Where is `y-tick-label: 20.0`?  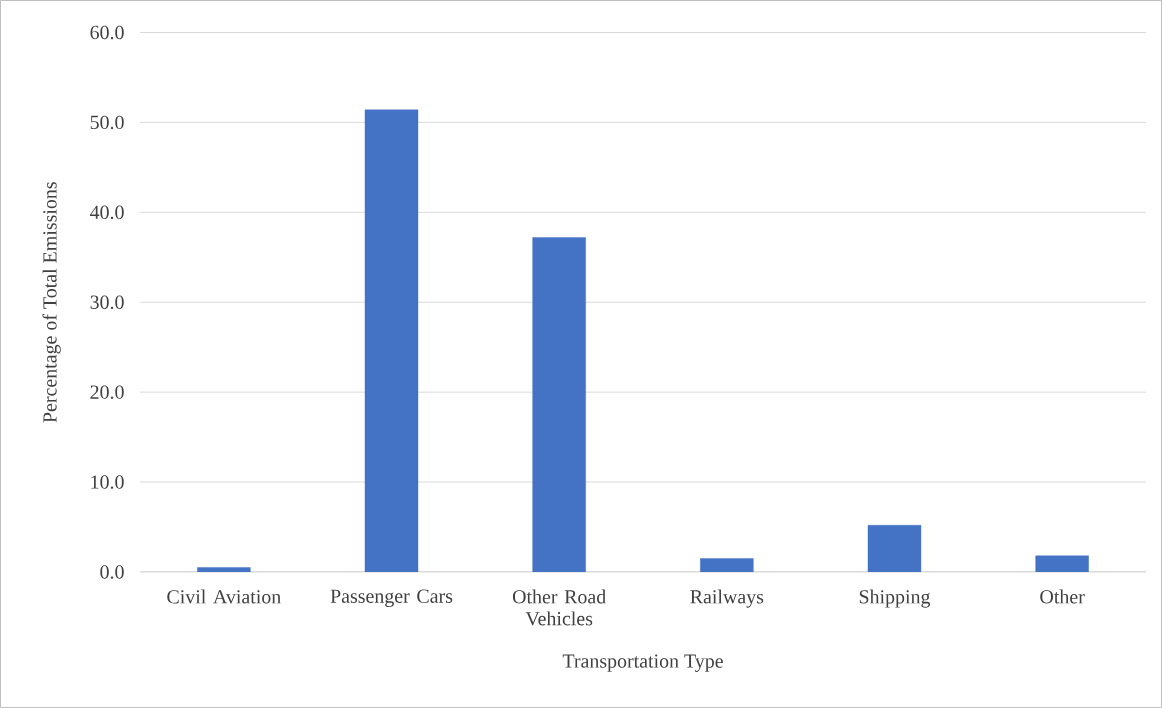 y-tick-label: 20.0 is located at coordinates (107, 392).